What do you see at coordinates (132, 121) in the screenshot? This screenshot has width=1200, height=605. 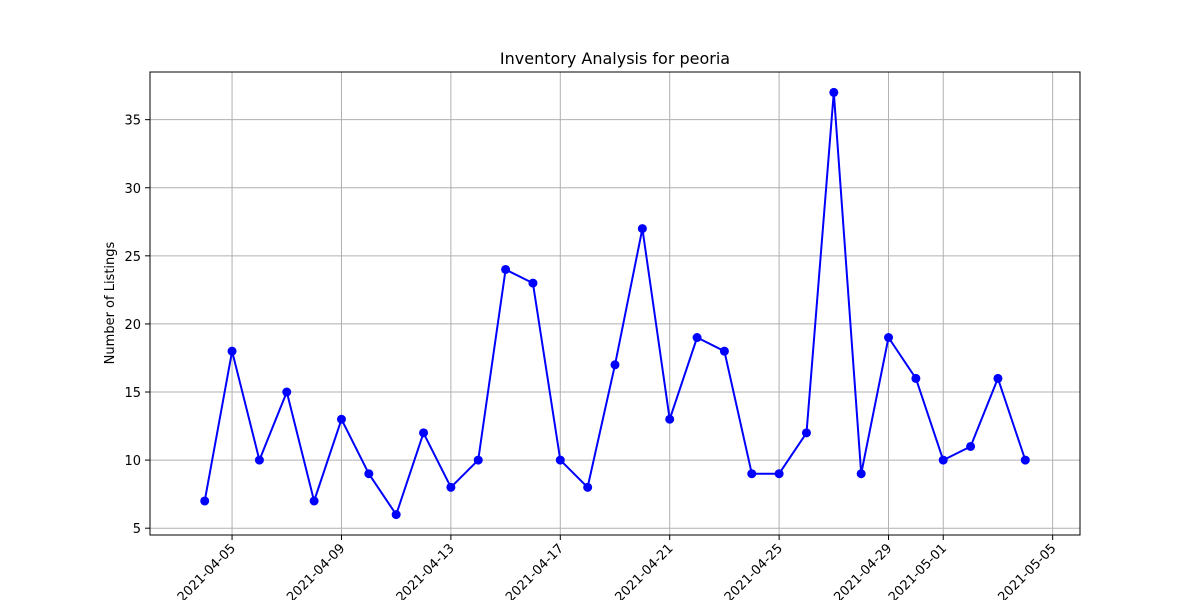 I see `y-tick-label: 35` at bounding box center [132, 121].